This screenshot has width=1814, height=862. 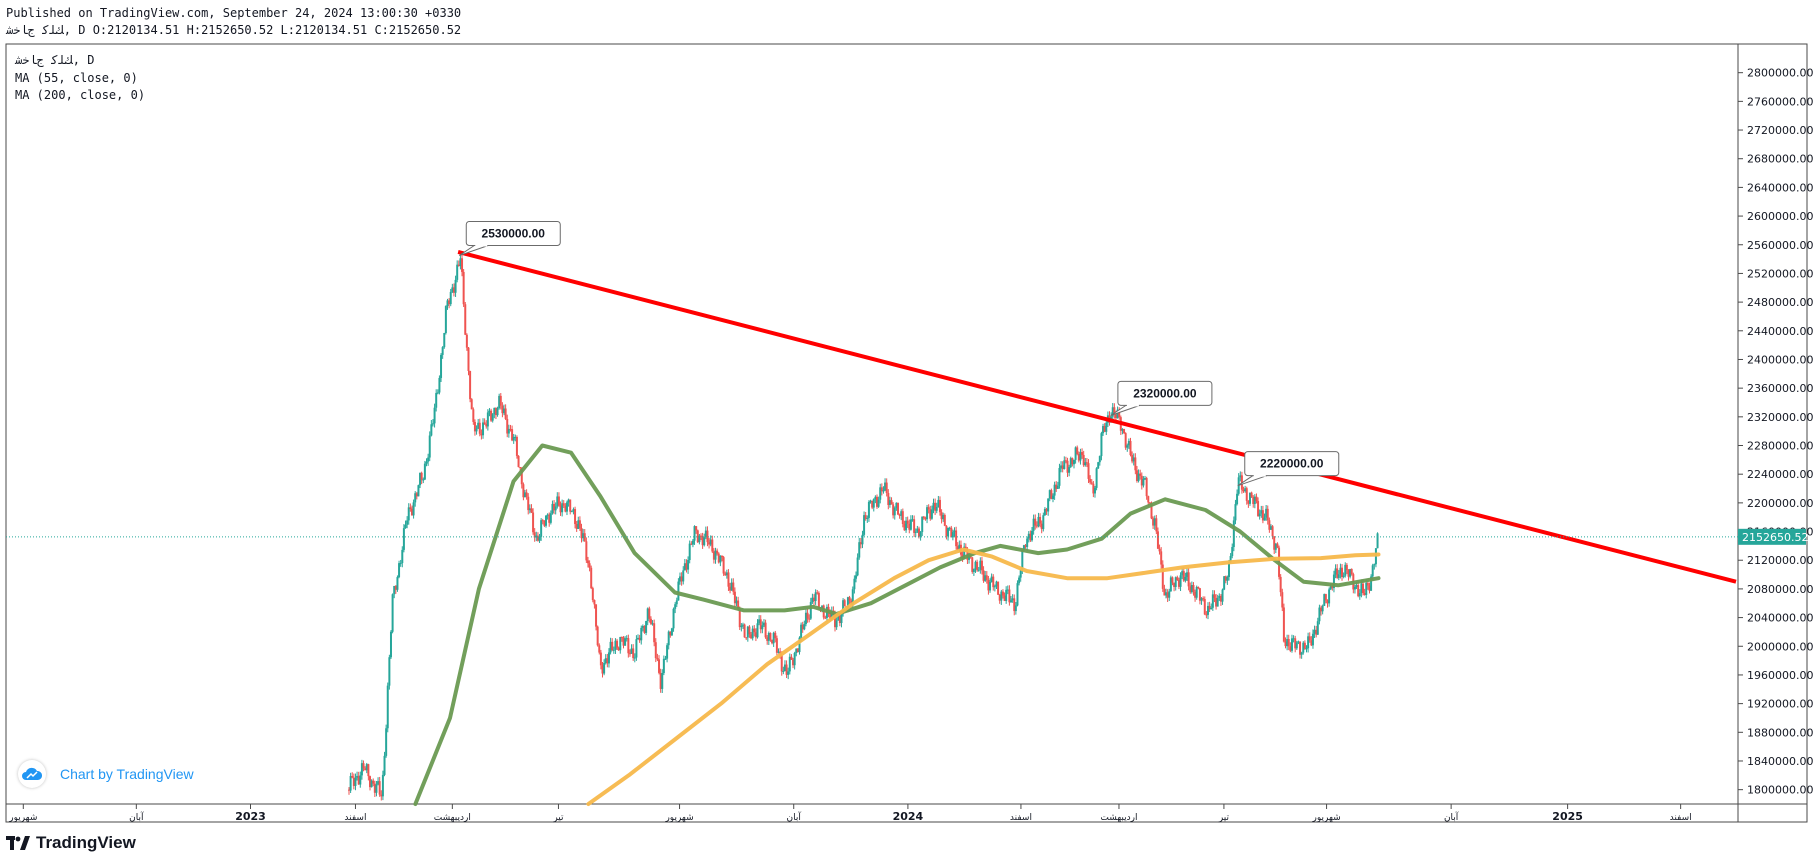 I want to click on x-tick-label: اسفند, so click(x=1021, y=818).